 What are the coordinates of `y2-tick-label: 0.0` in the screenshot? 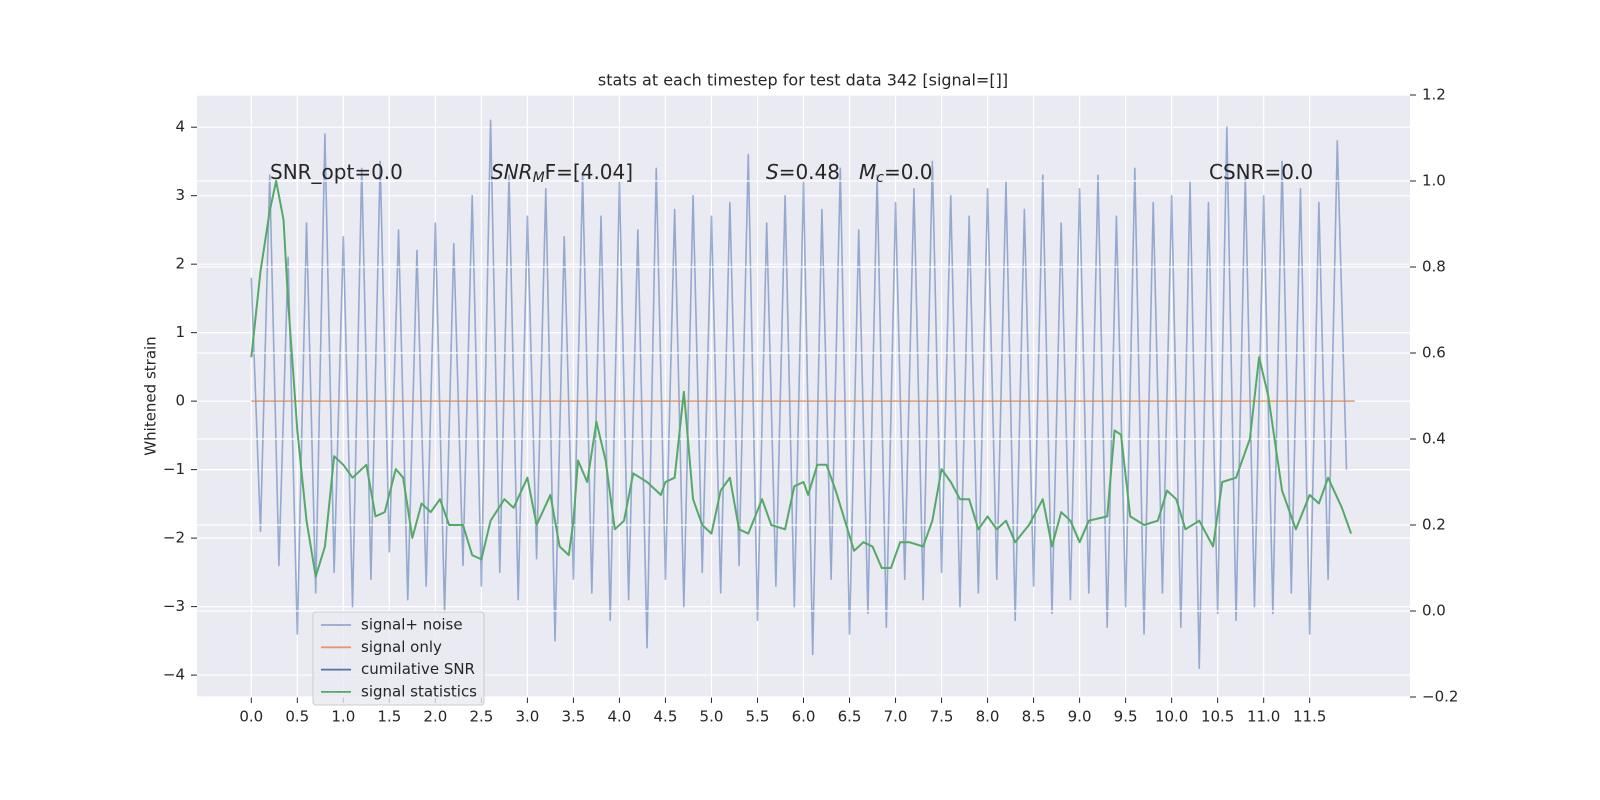 It's located at (1434, 611).